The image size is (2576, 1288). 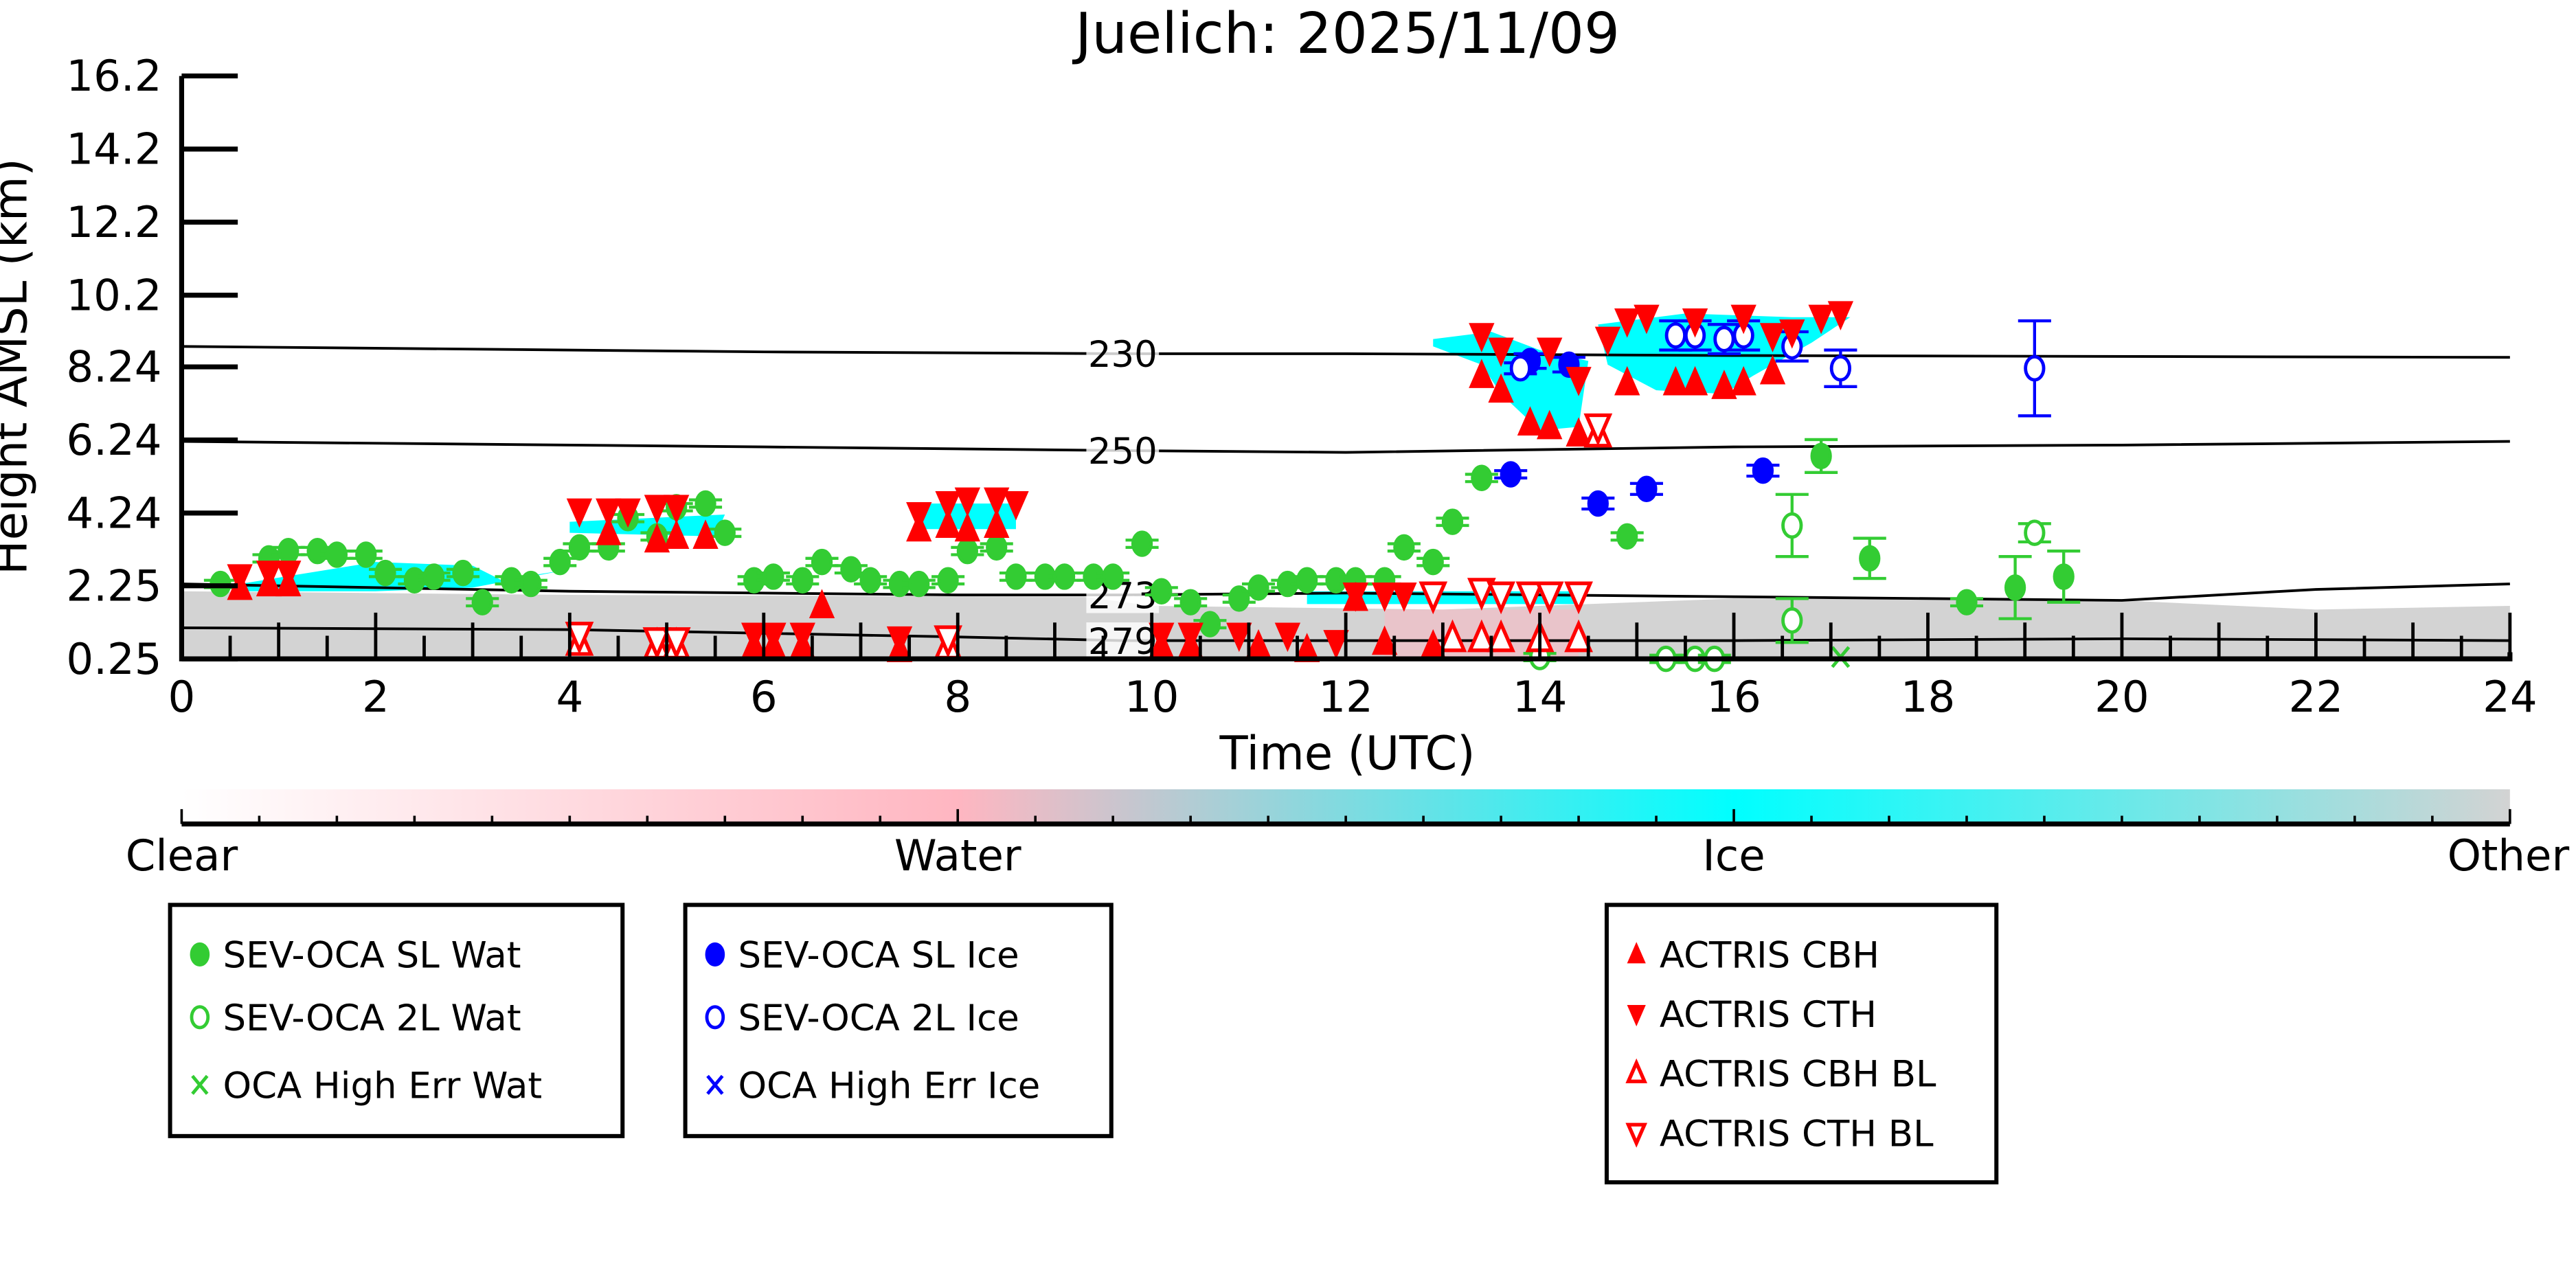 What do you see at coordinates (1345, 697) in the screenshot?
I see `x-tick-label: 12` at bounding box center [1345, 697].